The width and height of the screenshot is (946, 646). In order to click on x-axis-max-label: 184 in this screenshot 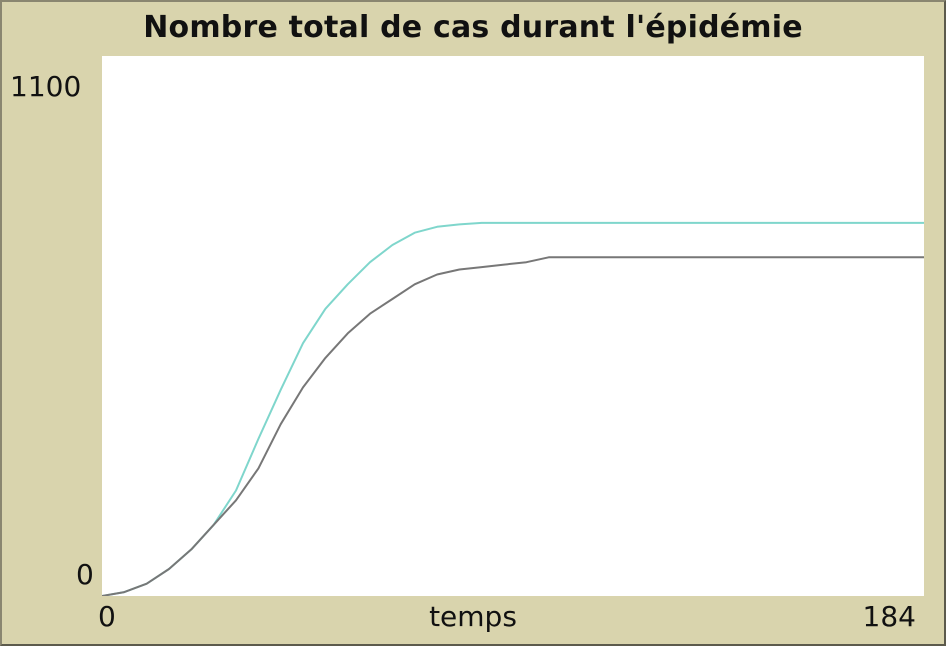, I will do `click(889, 616)`.